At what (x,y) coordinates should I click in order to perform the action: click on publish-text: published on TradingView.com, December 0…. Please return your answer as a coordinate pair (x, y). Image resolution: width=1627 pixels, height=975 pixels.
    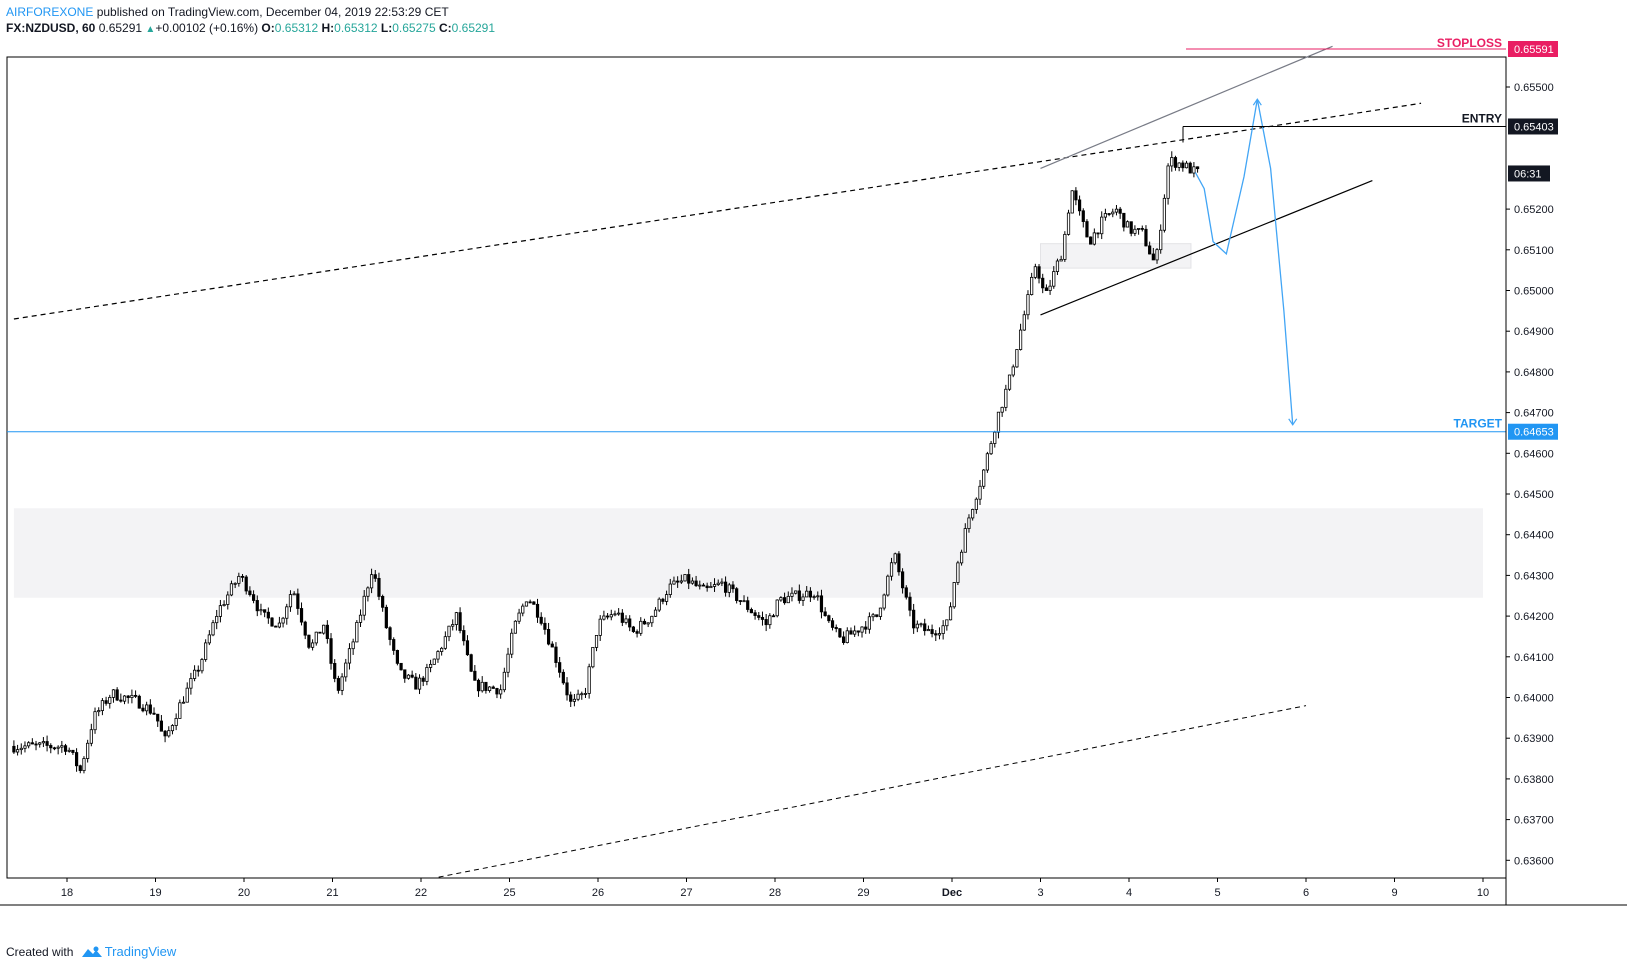
    Looking at the image, I should click on (271, 12).